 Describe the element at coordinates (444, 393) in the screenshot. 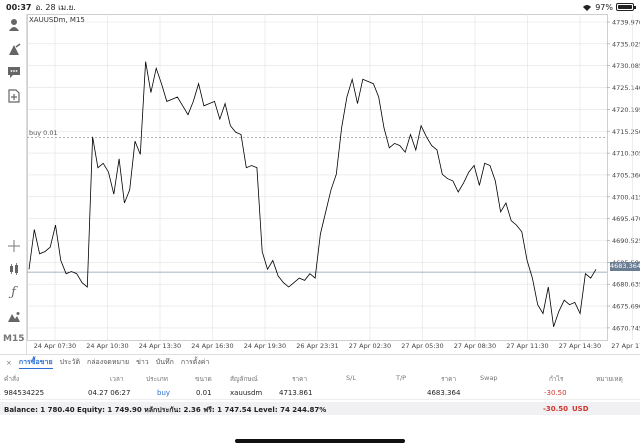

I see `order-current-price: 4683.364` at that location.